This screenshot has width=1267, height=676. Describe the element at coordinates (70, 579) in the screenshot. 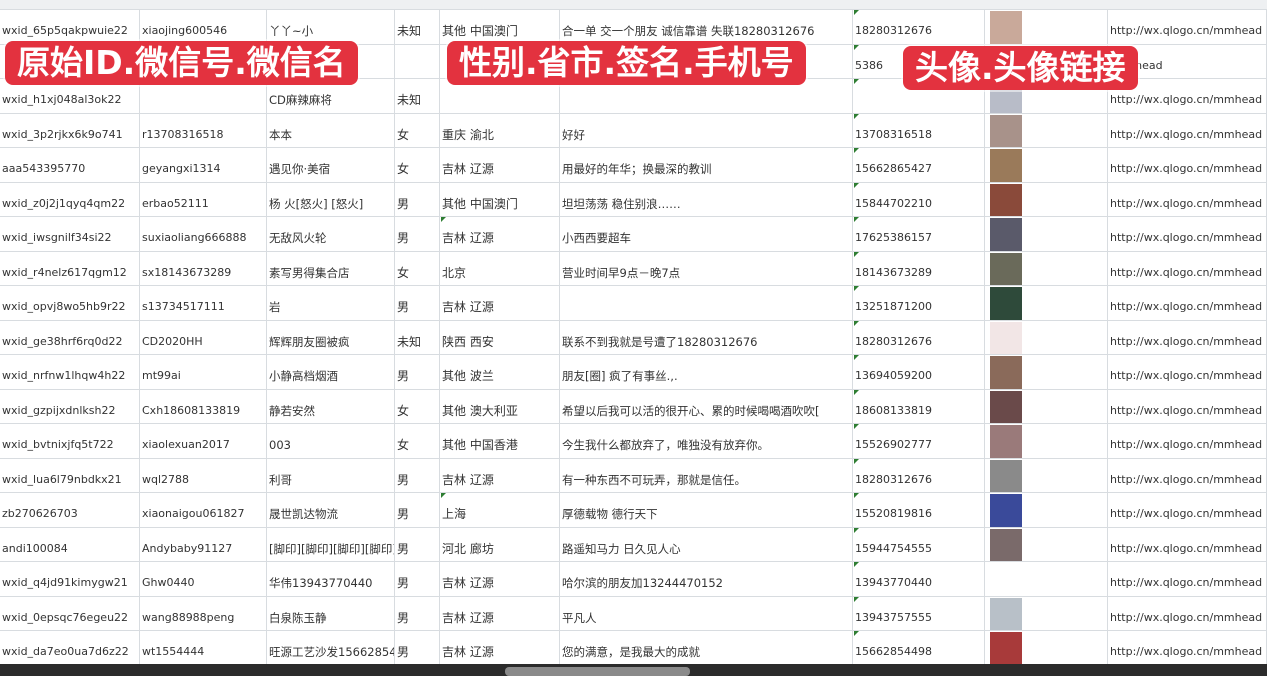

I see `cell-original-id: wxid_q4jd91kimygw21` at that location.